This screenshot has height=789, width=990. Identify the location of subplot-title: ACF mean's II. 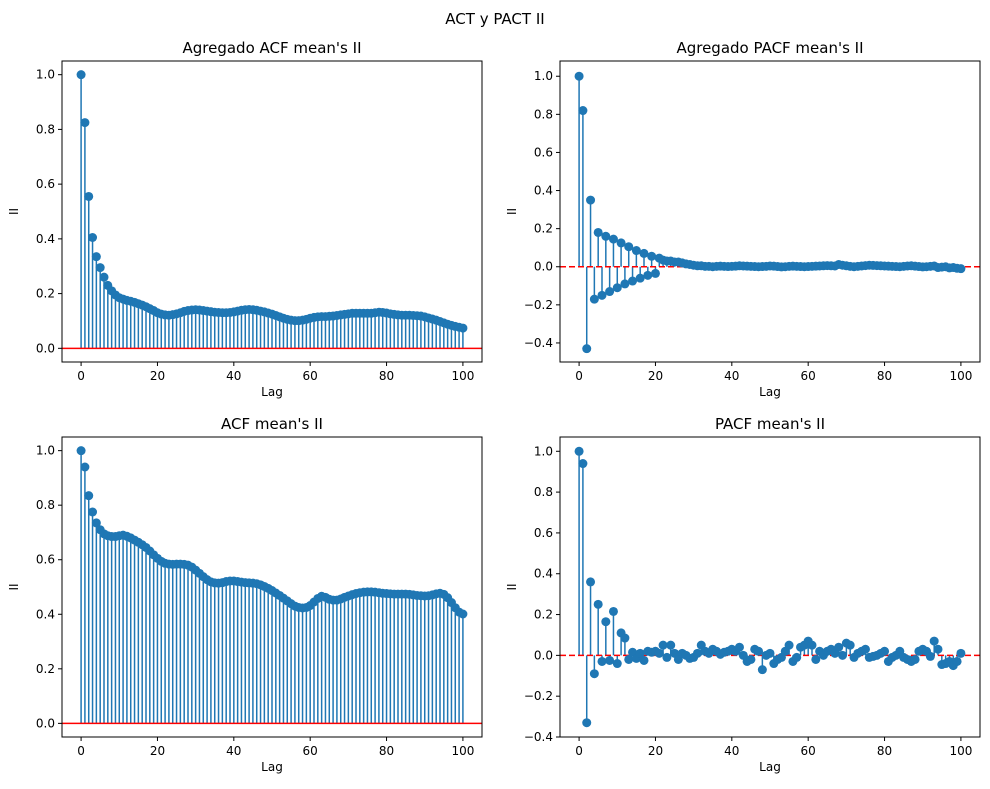
(272, 424).